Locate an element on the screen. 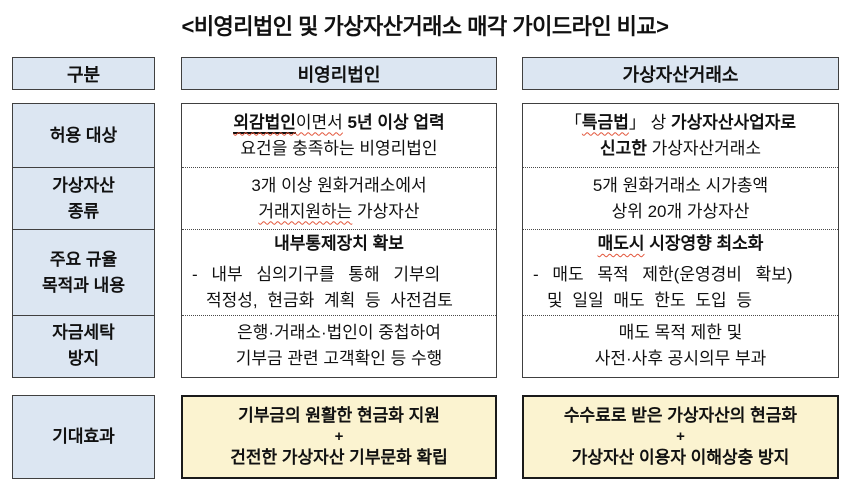  text-line: 및 일일 매도 한도 도입 등 is located at coordinates (680, 301).